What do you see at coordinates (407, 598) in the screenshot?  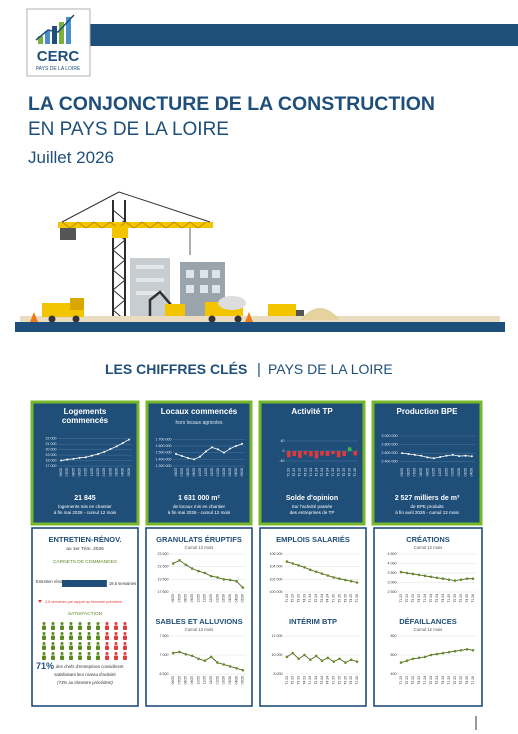 I see `x-tick-label: T2 23` at bounding box center [407, 598].